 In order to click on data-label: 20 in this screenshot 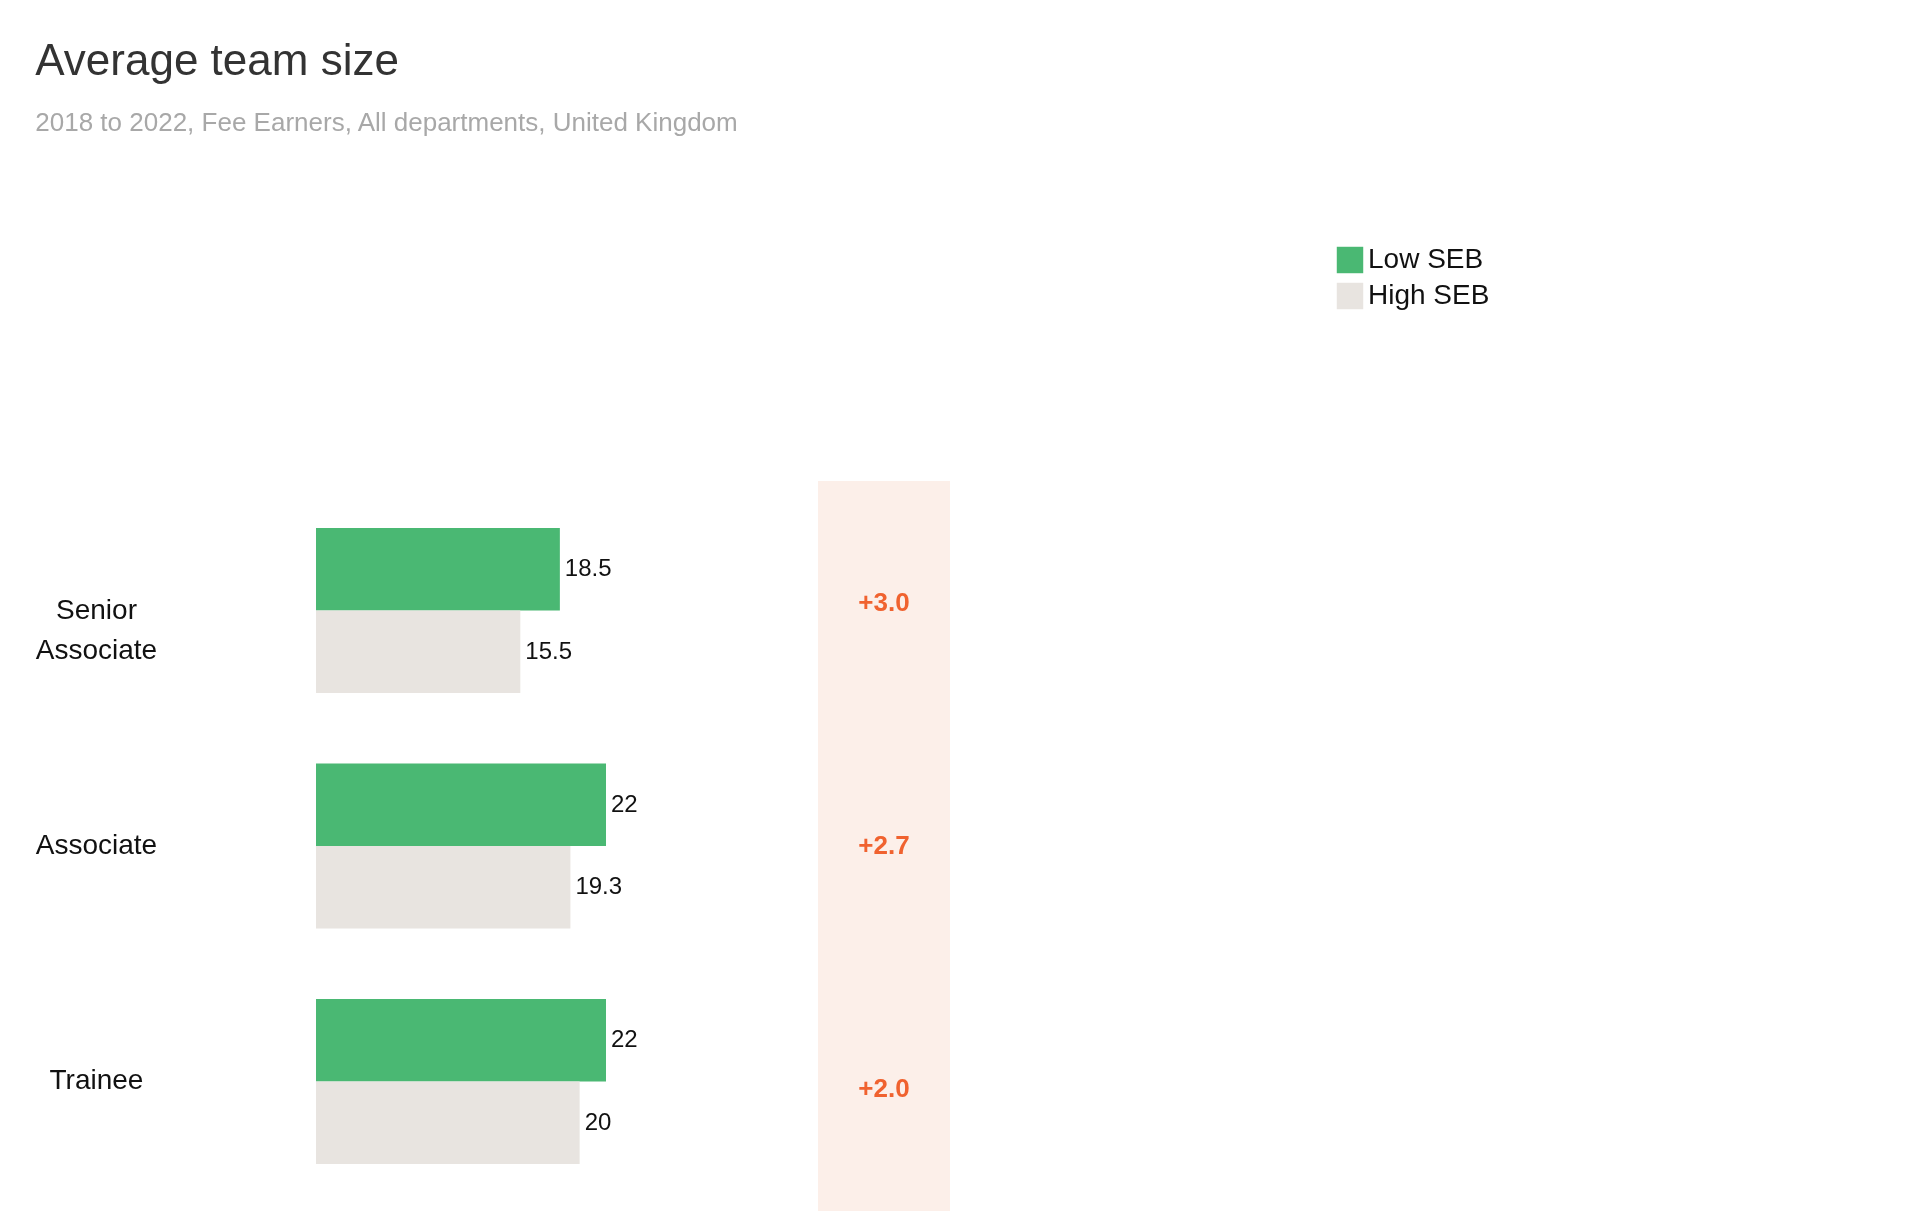, I will do `click(598, 1121)`.